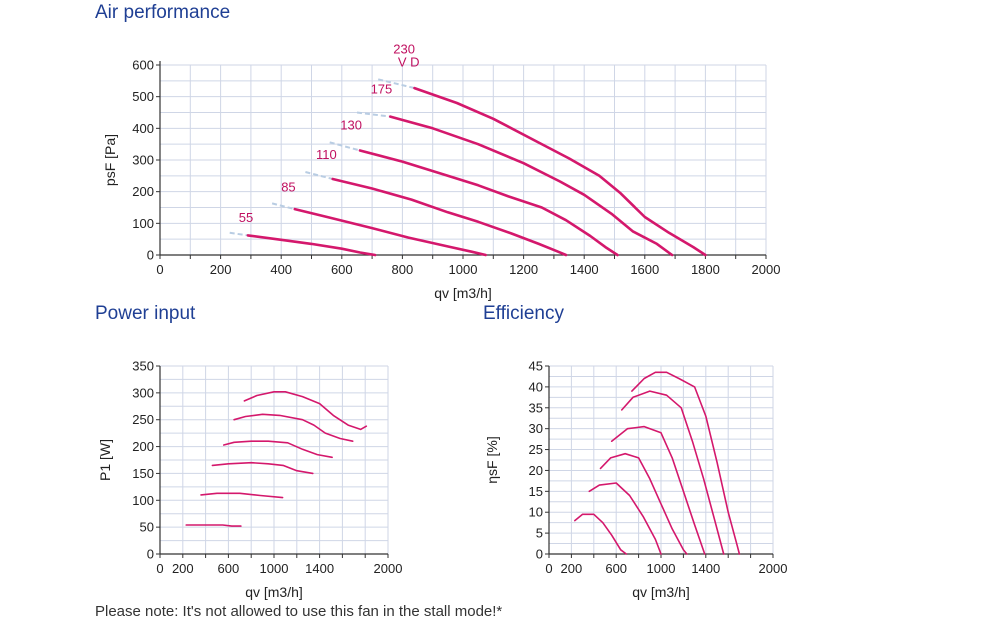  Describe the element at coordinates (143, 65) in the screenshot. I see `y-tick-label: 600` at that location.